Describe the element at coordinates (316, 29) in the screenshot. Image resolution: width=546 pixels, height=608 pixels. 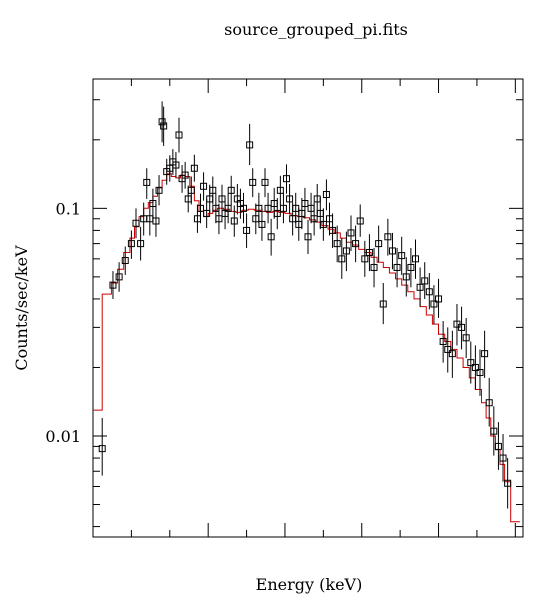
I see `chart-title: source_grouped_pi.fits` at that location.